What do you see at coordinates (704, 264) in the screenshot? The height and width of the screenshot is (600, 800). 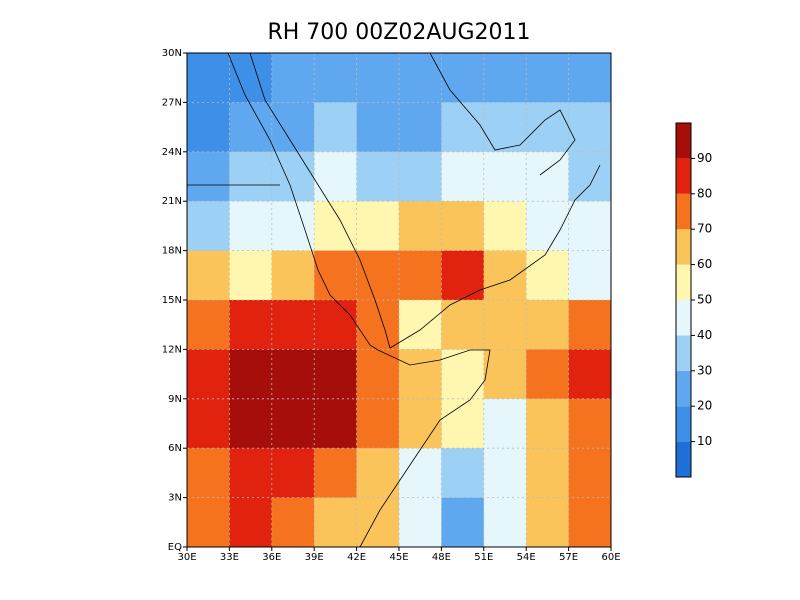 I see `colorbar-label: 60` at bounding box center [704, 264].